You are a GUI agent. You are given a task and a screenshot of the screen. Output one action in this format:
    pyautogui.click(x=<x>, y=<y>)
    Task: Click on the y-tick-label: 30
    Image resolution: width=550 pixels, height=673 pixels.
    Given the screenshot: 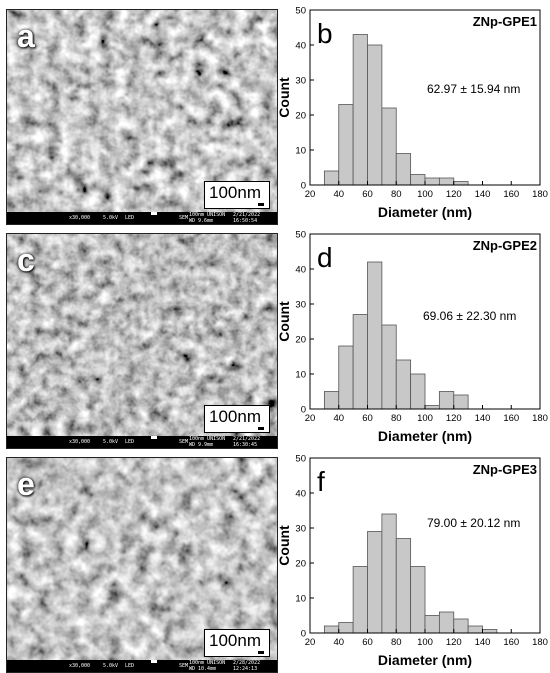 What is the action you would take?
    pyautogui.click(x=300, y=305)
    